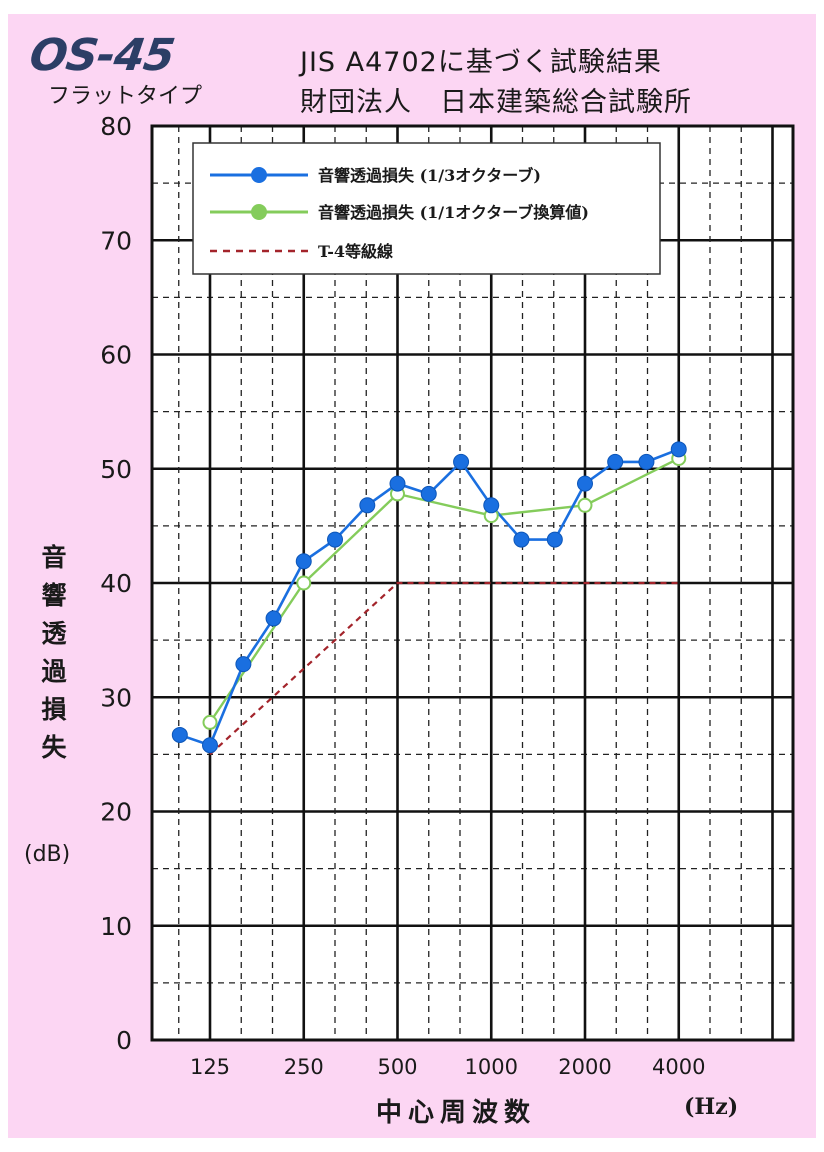 This screenshot has width=824, height=1152. I want to click on y-axis-label-char: 響, so click(54, 595).